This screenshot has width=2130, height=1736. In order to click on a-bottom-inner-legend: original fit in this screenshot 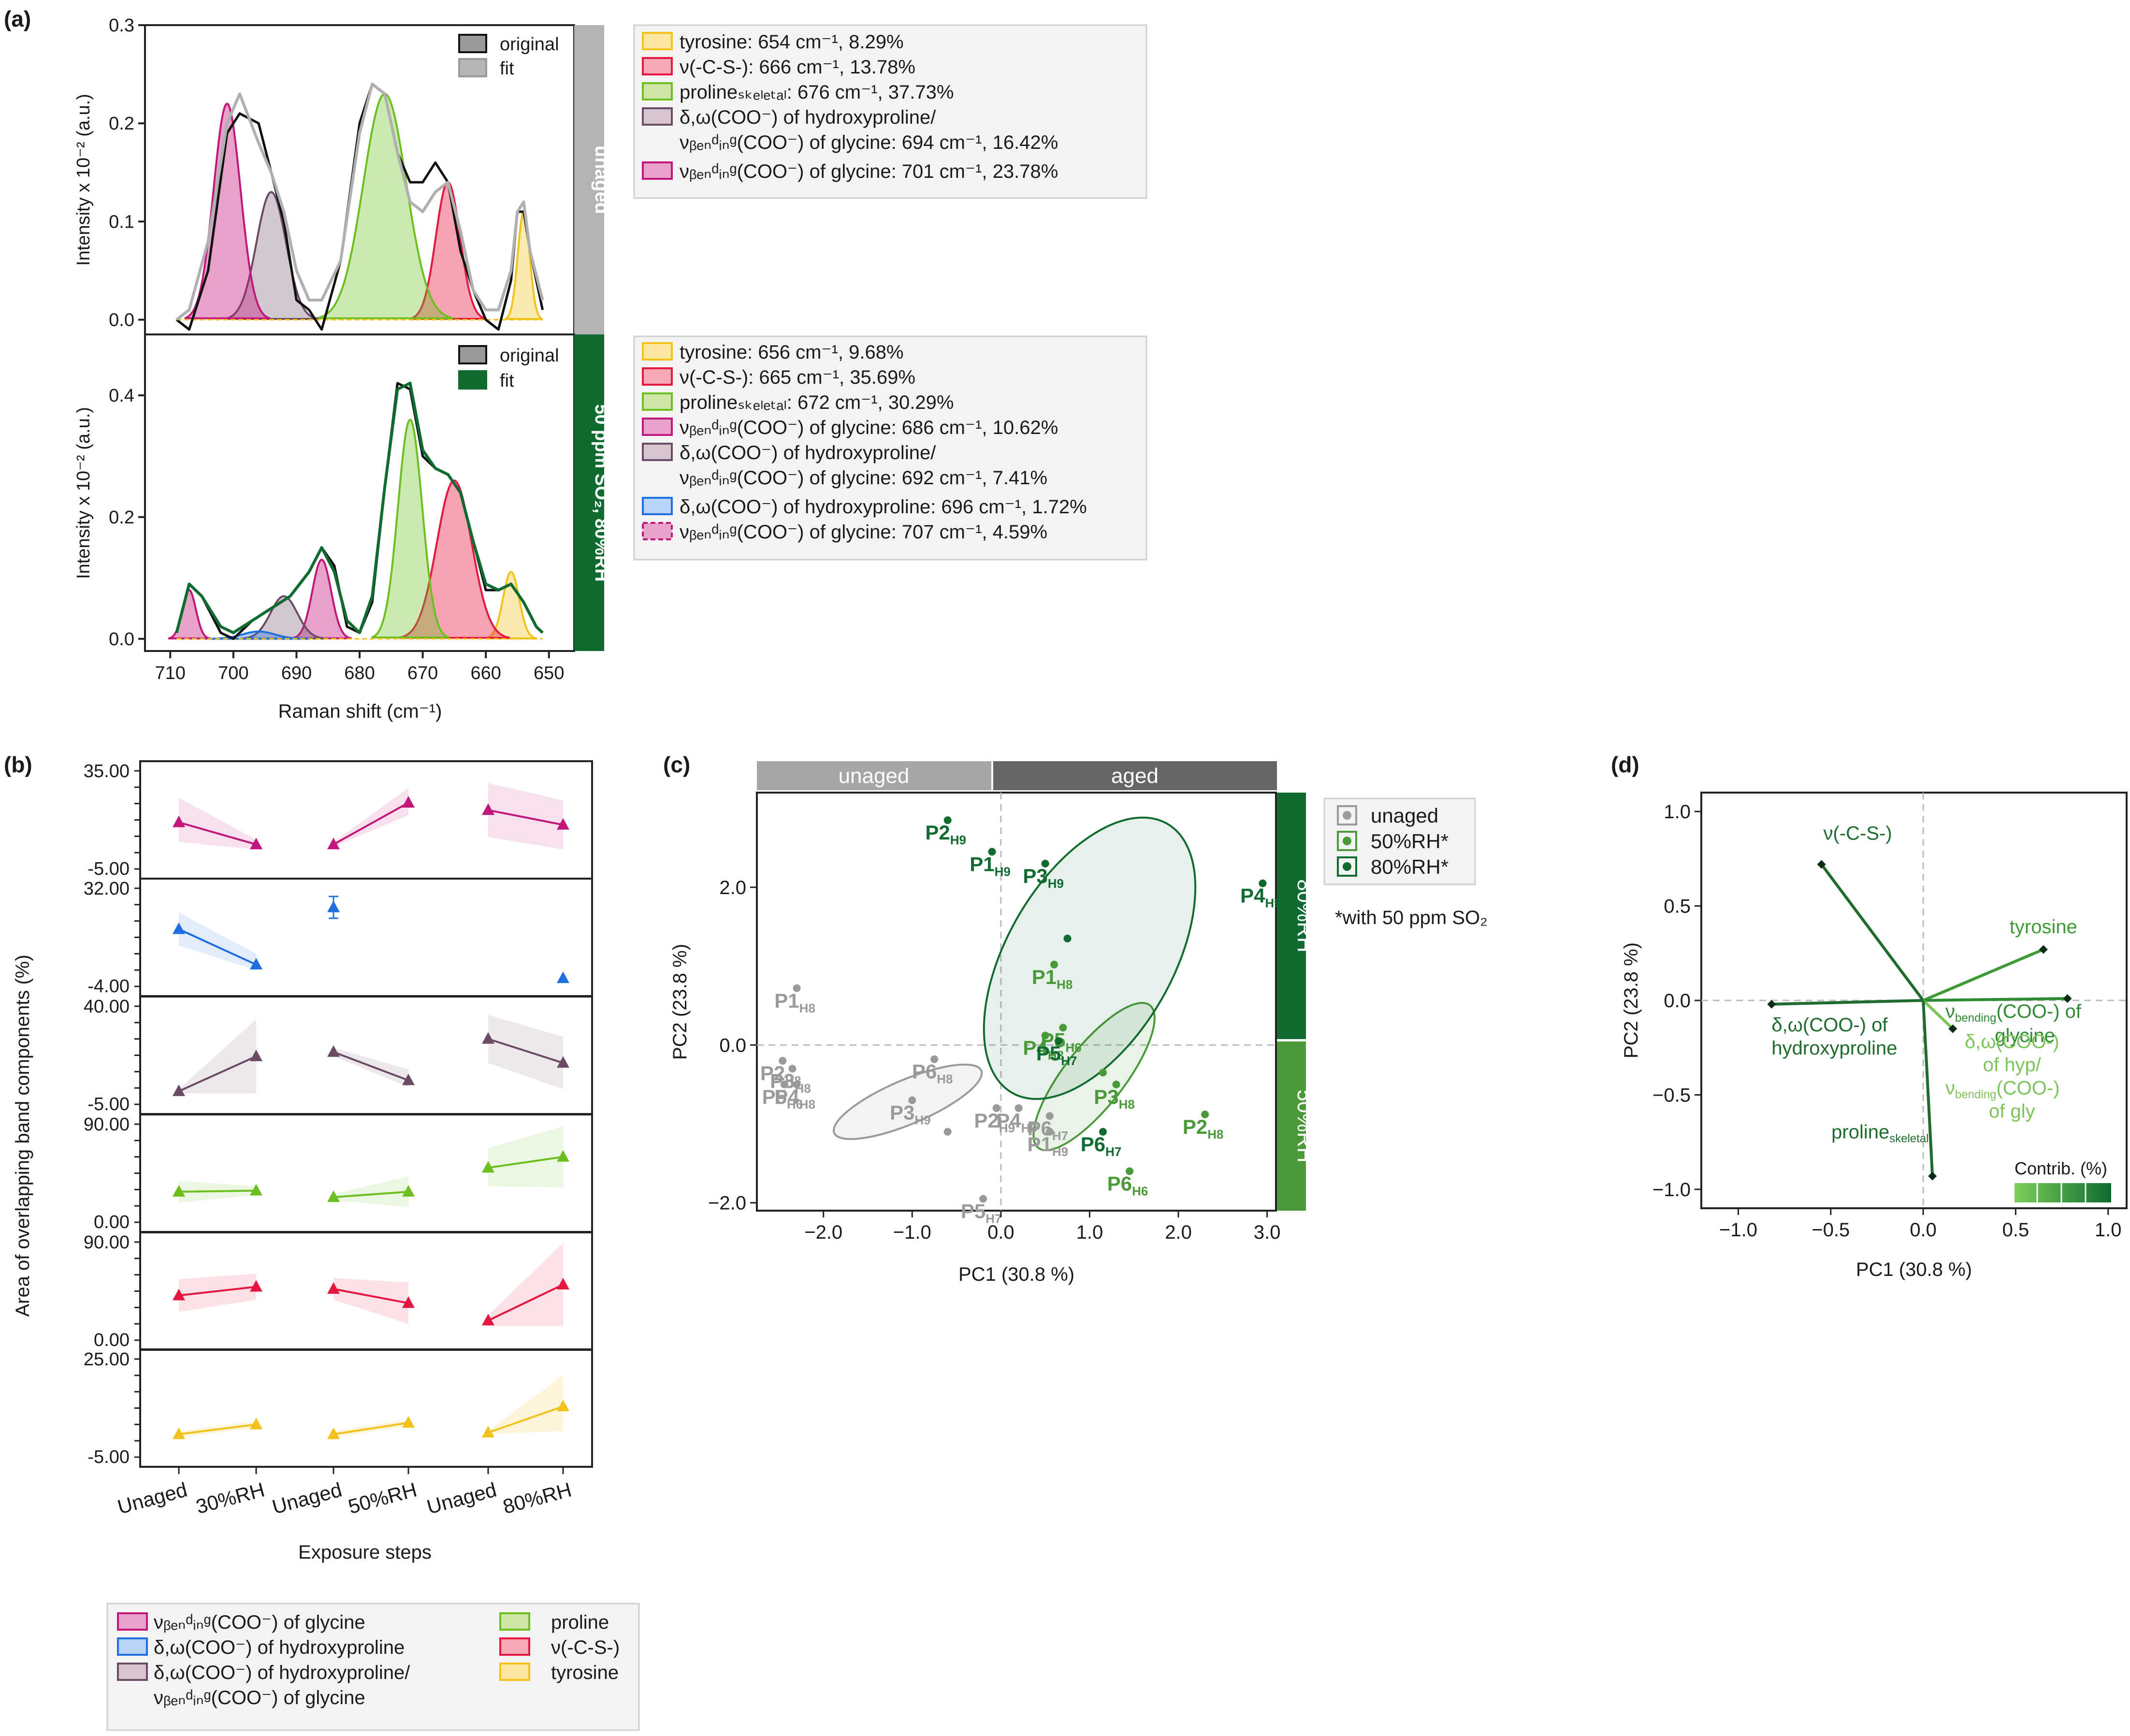, I will do `click(509, 368)`.